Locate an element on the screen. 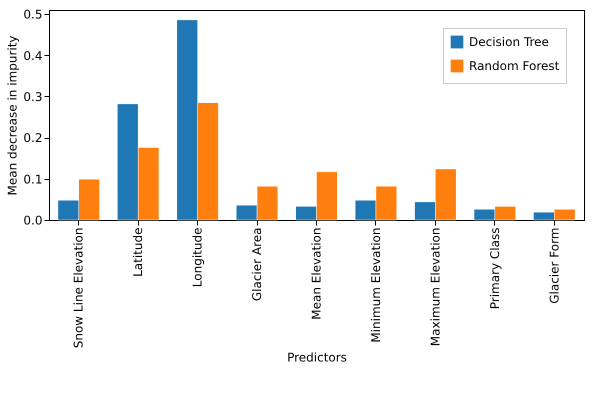 This screenshot has height=404, width=616. y-axis-title: Mean decrease in impurity is located at coordinates (12, 115).